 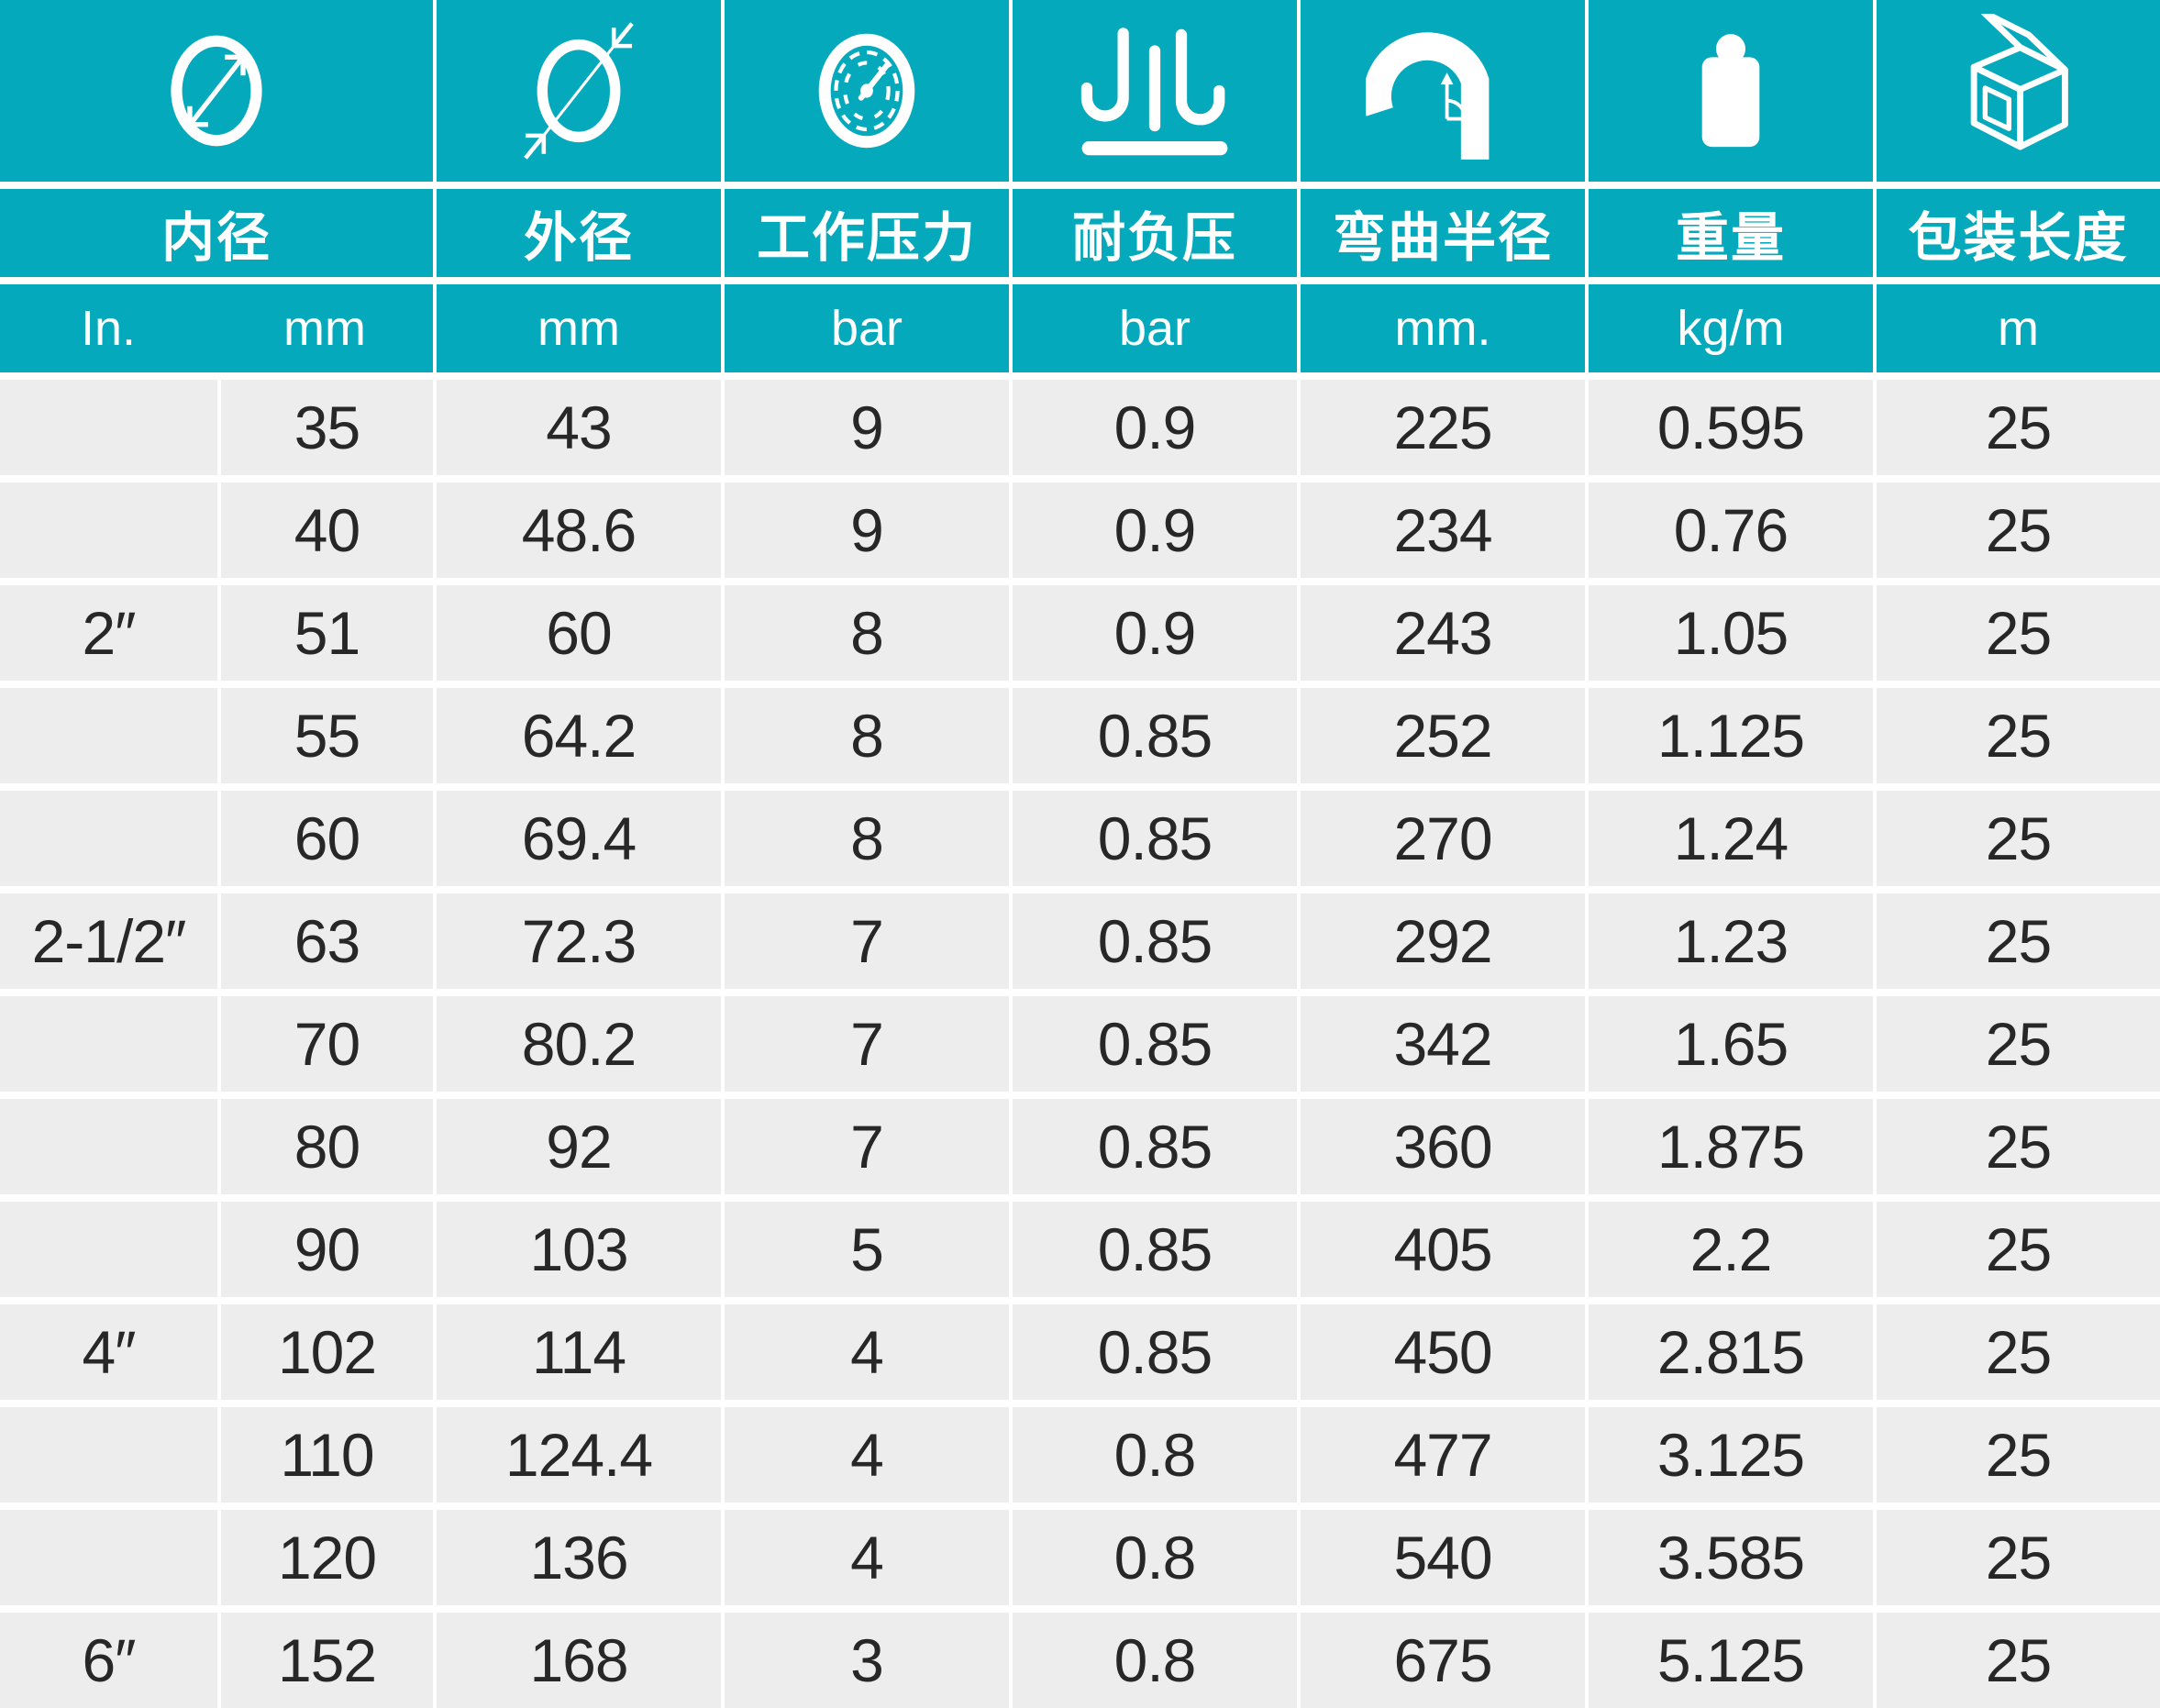 What do you see at coordinates (1155, 1660) in the screenshot?
I see `cell-row13-vacuum_bar: 0.8` at bounding box center [1155, 1660].